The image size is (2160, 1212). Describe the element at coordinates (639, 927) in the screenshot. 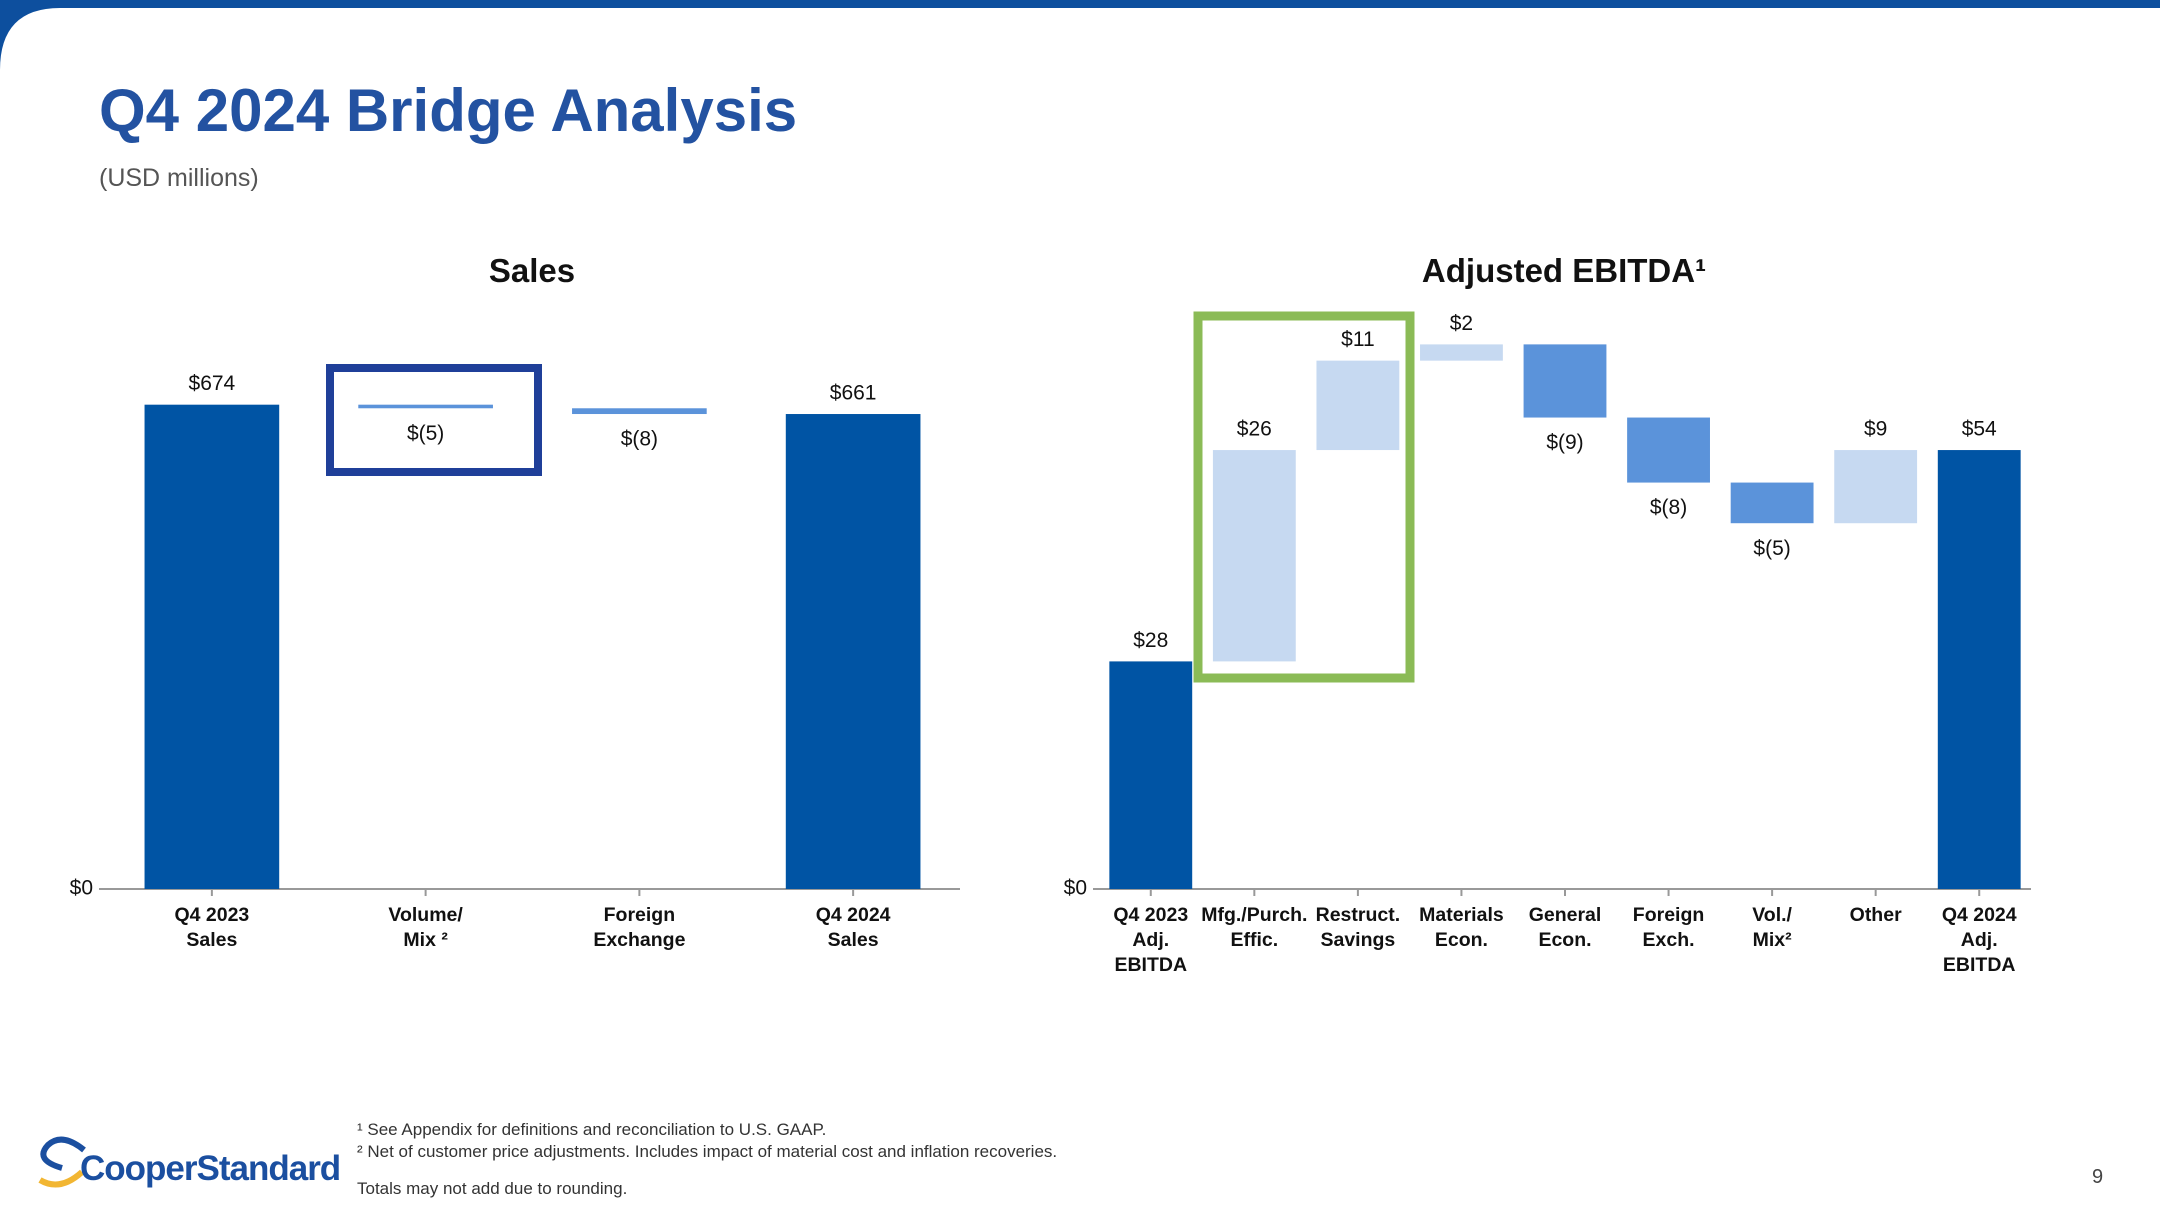

I see `x-tick-label: Foreign Exchange` at that location.